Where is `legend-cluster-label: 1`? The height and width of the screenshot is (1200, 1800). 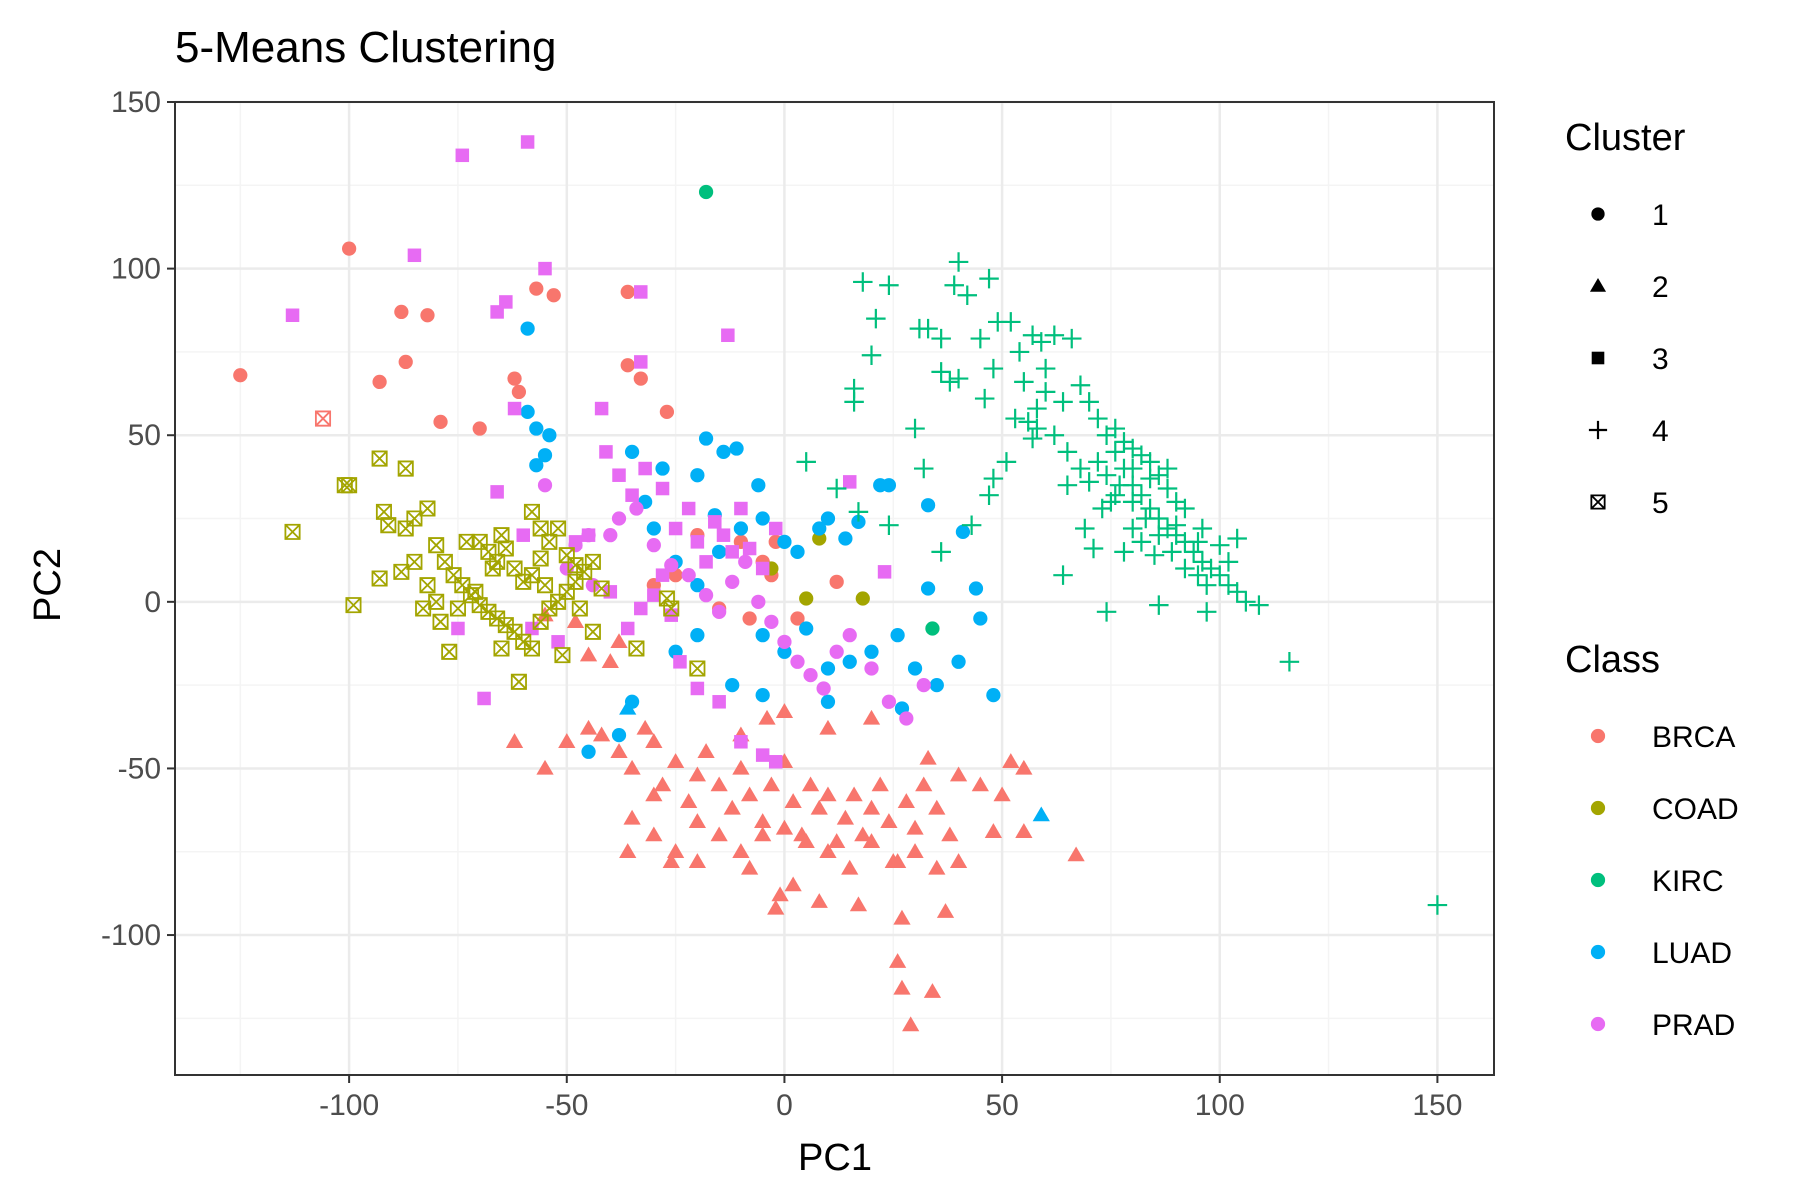 legend-cluster-label: 1 is located at coordinates (1660, 215).